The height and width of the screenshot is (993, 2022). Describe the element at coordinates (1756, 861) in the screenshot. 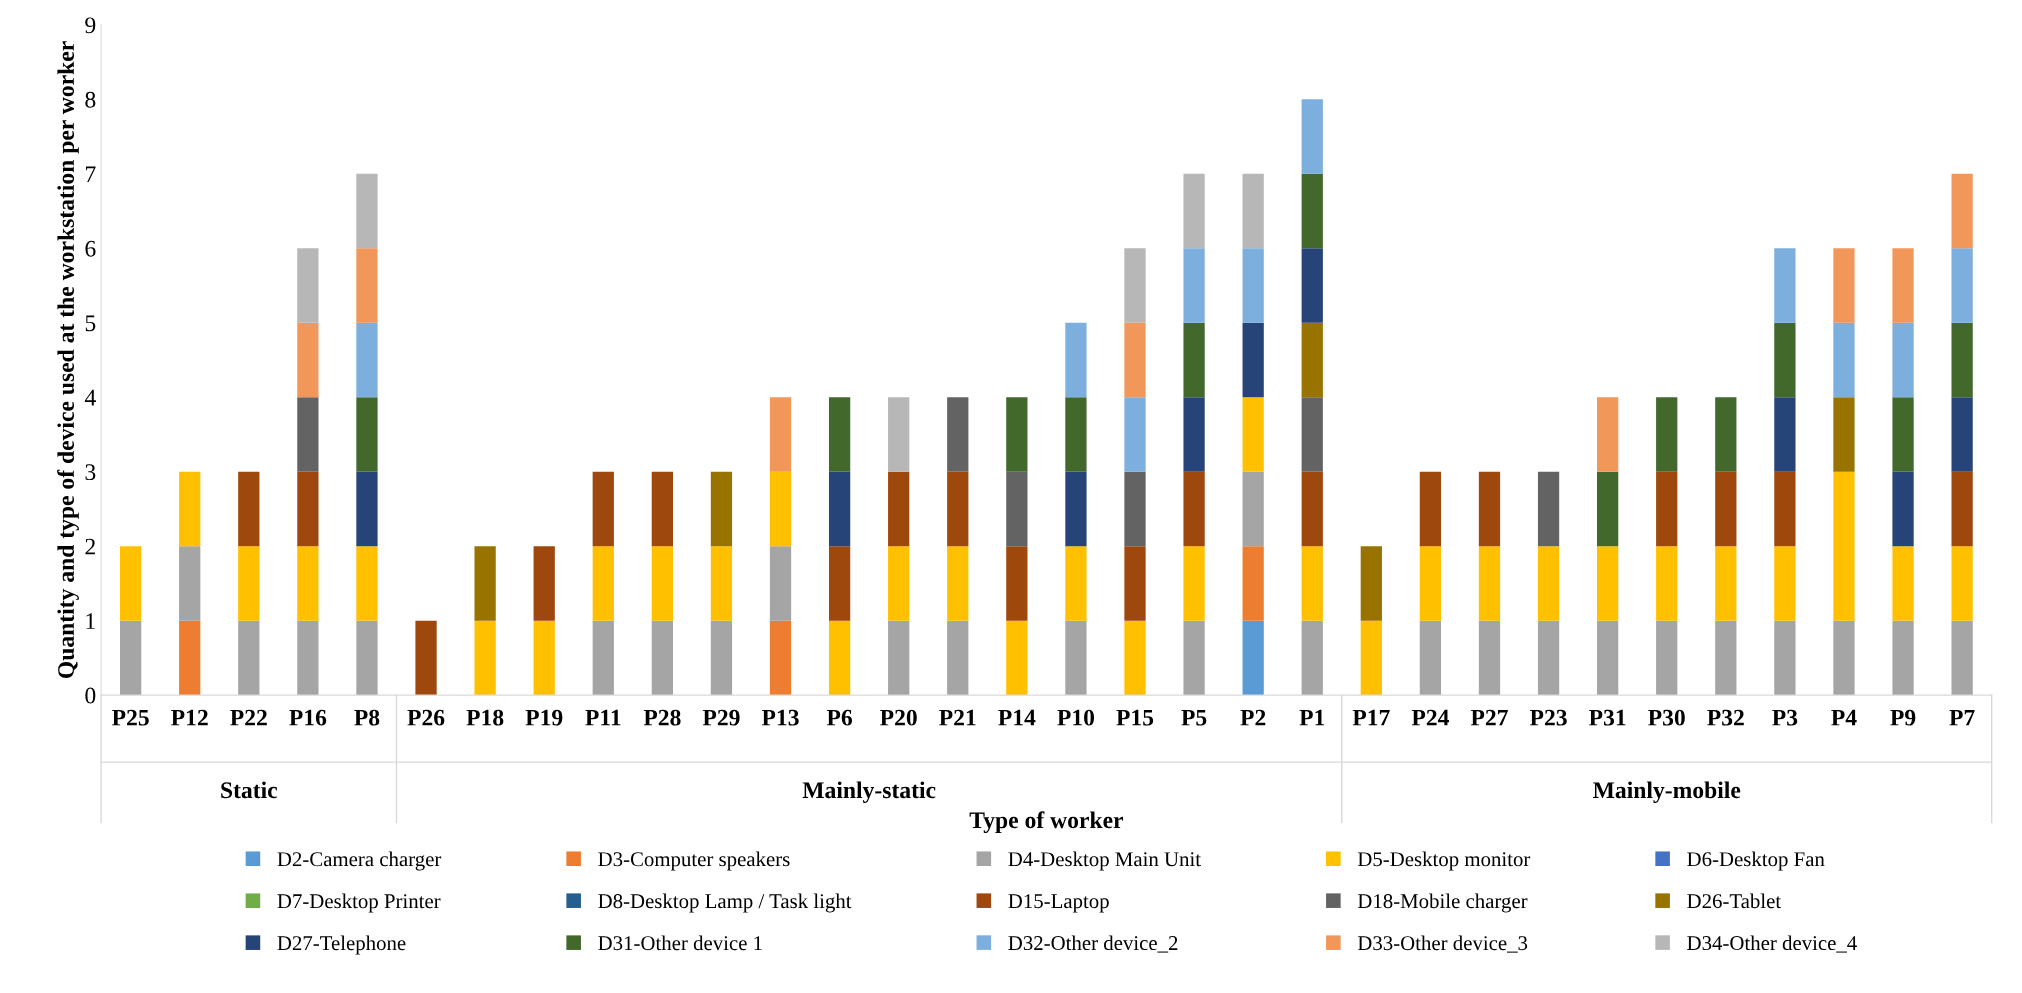

I see `legend-label: D6-Desktop Fan` at that location.